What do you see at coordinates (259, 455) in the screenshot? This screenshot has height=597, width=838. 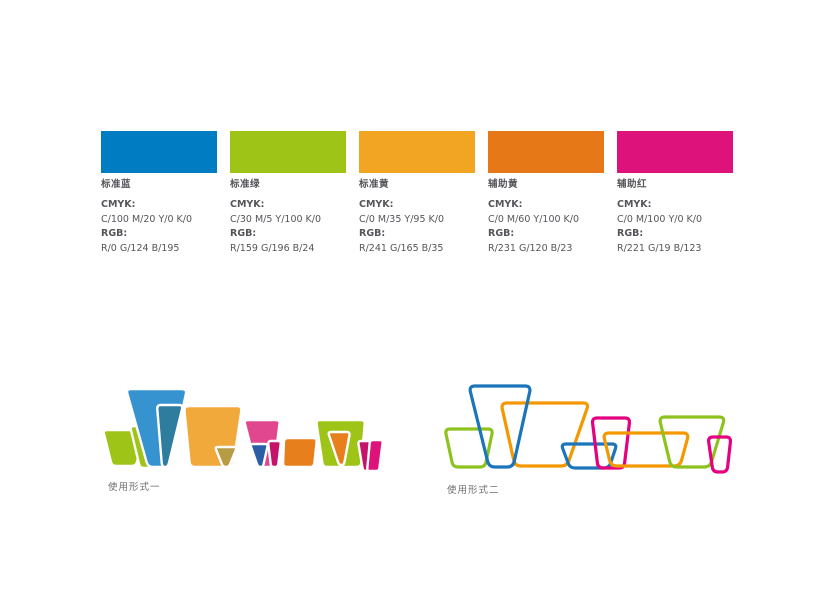 I see `logo-shape-royal-blue-triangle` at bounding box center [259, 455].